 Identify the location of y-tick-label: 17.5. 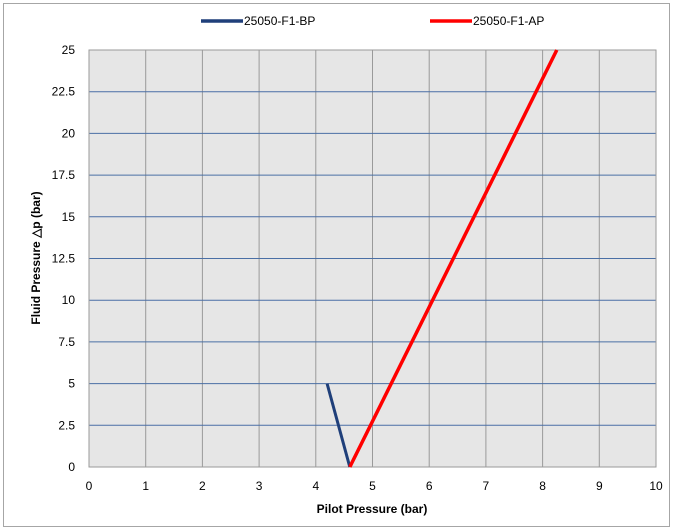
(64, 175).